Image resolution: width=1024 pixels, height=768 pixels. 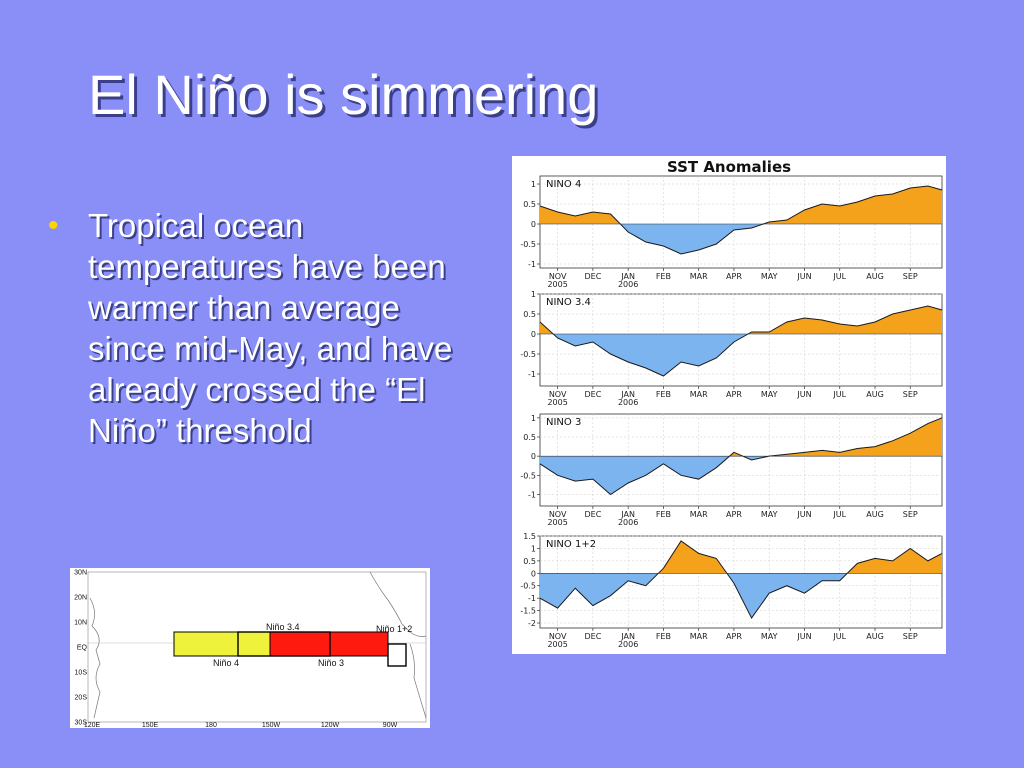 What do you see at coordinates (532, 623) in the screenshot?
I see `y-tick-label: -2` at bounding box center [532, 623].